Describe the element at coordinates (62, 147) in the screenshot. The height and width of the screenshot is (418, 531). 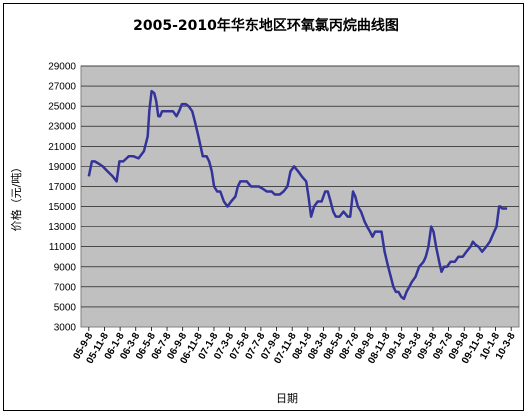
I see `y-tick-label: 21000` at that location.